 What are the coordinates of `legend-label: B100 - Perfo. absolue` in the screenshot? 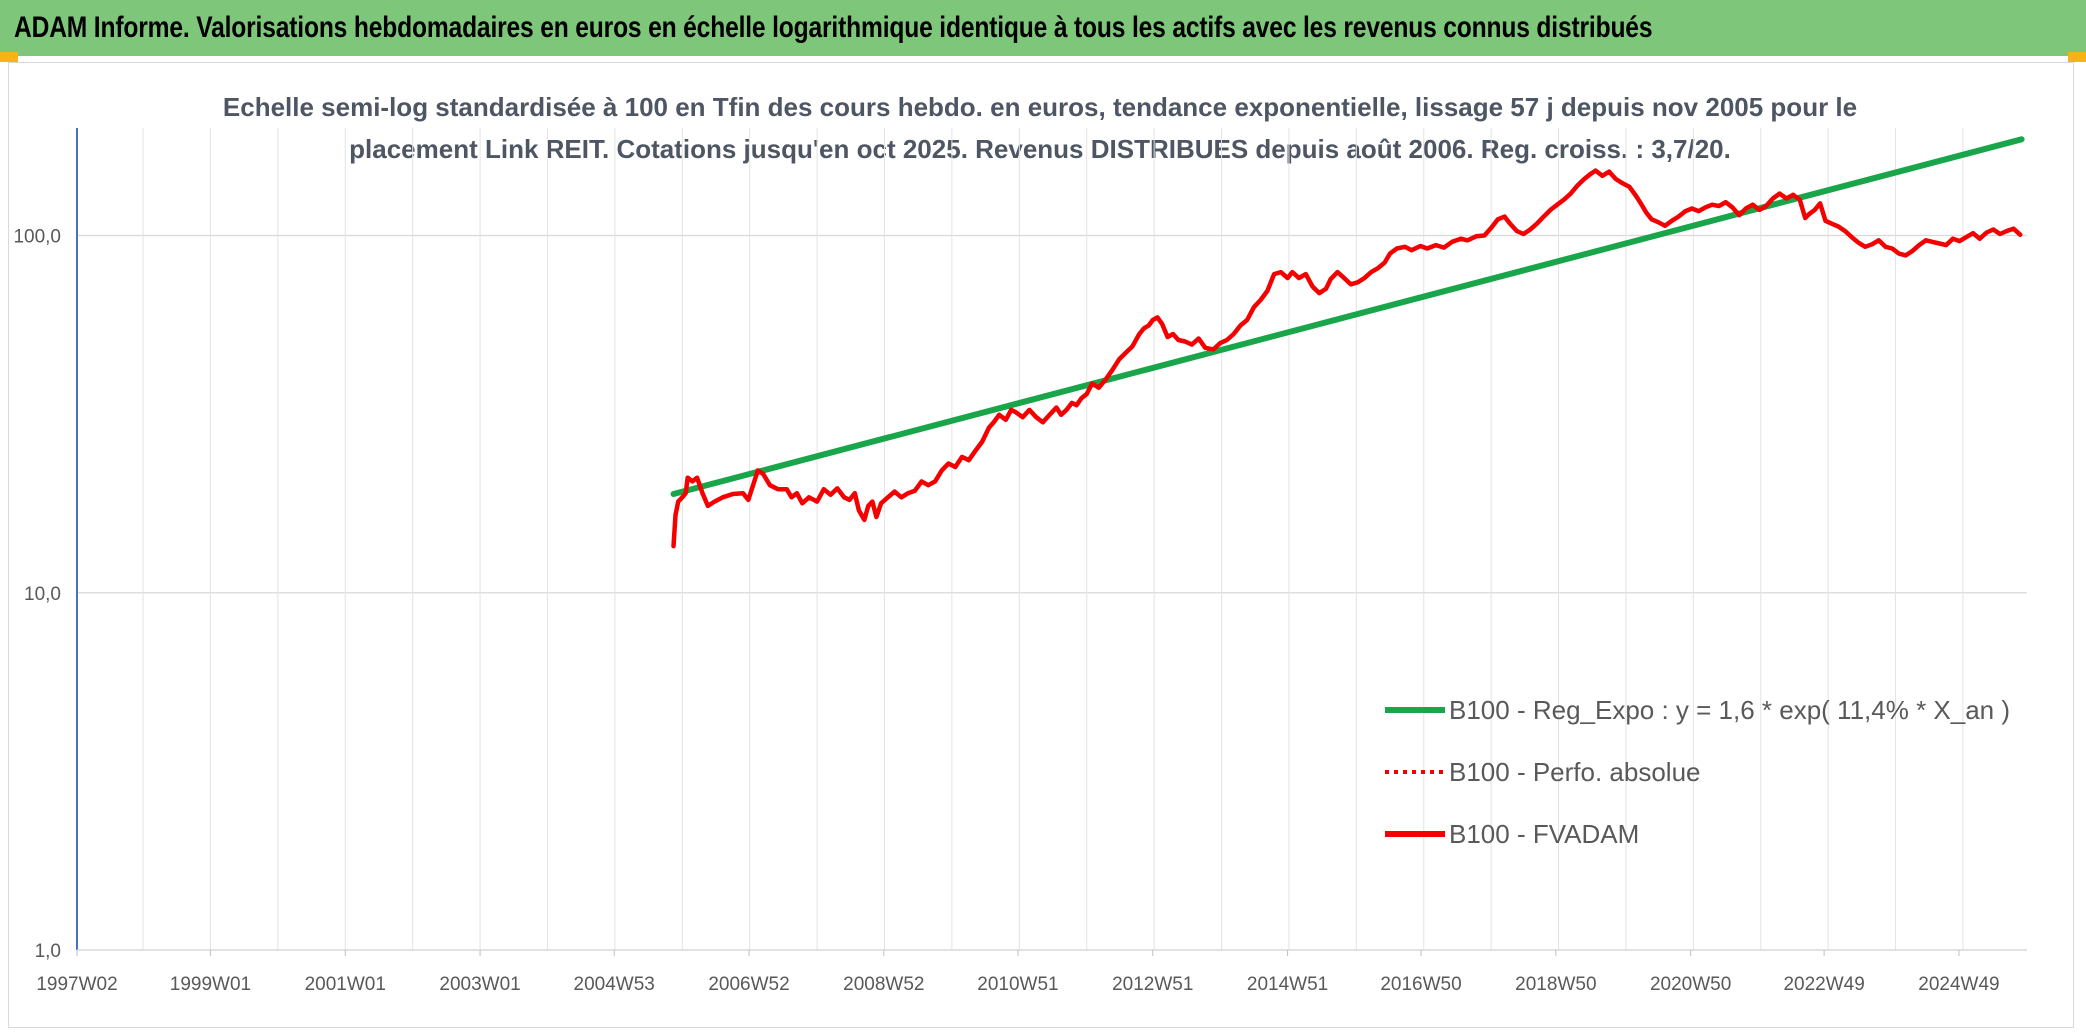 It's located at (1575, 772).